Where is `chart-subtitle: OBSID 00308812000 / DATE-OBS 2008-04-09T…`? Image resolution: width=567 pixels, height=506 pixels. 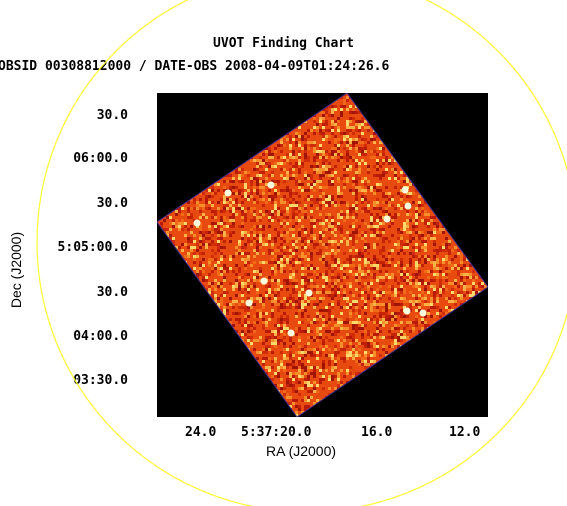
chart-subtitle: OBSID 00308812000 / DATE-OBS 2008-04-09T… is located at coordinates (195, 66).